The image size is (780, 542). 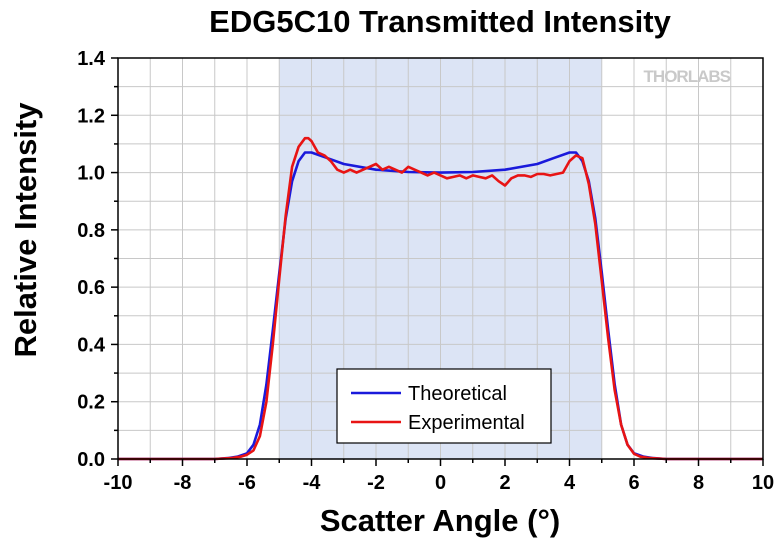 What do you see at coordinates (466, 423) in the screenshot?
I see `legend-label-experimental: Experimental` at bounding box center [466, 423].